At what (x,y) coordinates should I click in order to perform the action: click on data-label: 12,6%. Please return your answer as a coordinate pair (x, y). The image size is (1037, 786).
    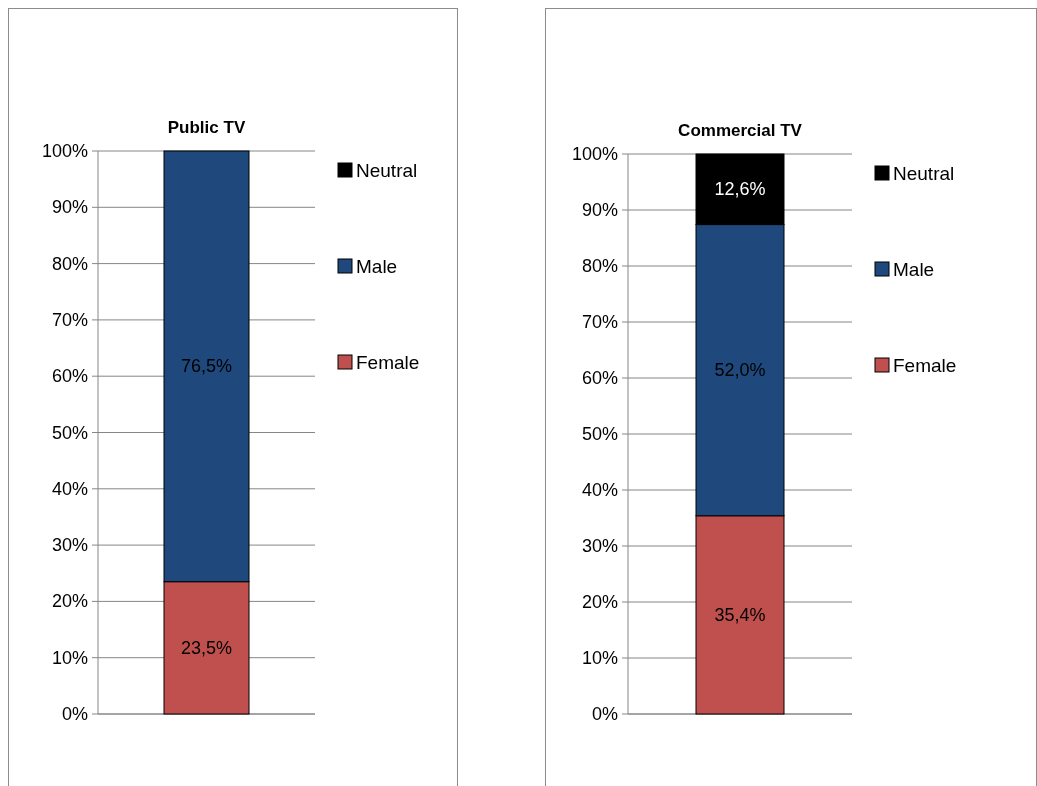
    Looking at the image, I should click on (740, 189).